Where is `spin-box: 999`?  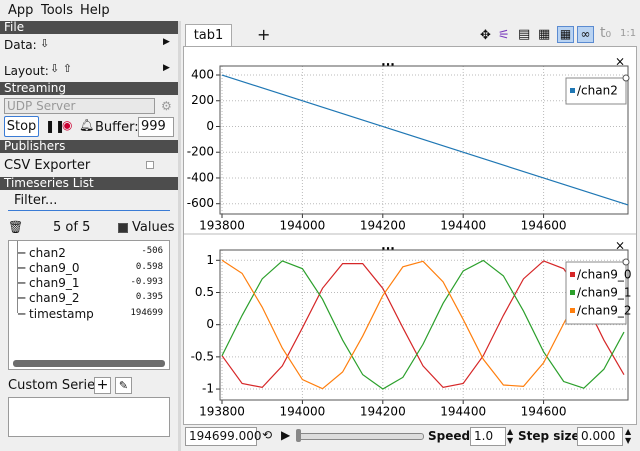
spin-box: 999 is located at coordinates (156, 127).